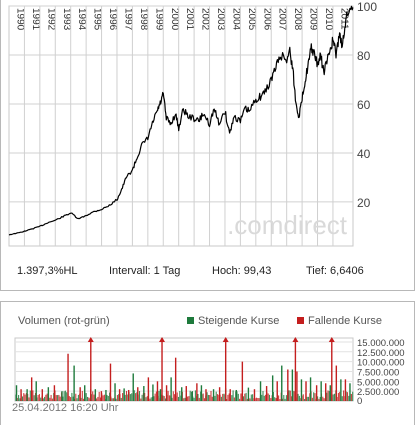 This screenshot has height=426, width=417. Describe the element at coordinates (65, 408) in the screenshot. I see `timestamp: 25.04.2012 16:20 Uhr` at that location.